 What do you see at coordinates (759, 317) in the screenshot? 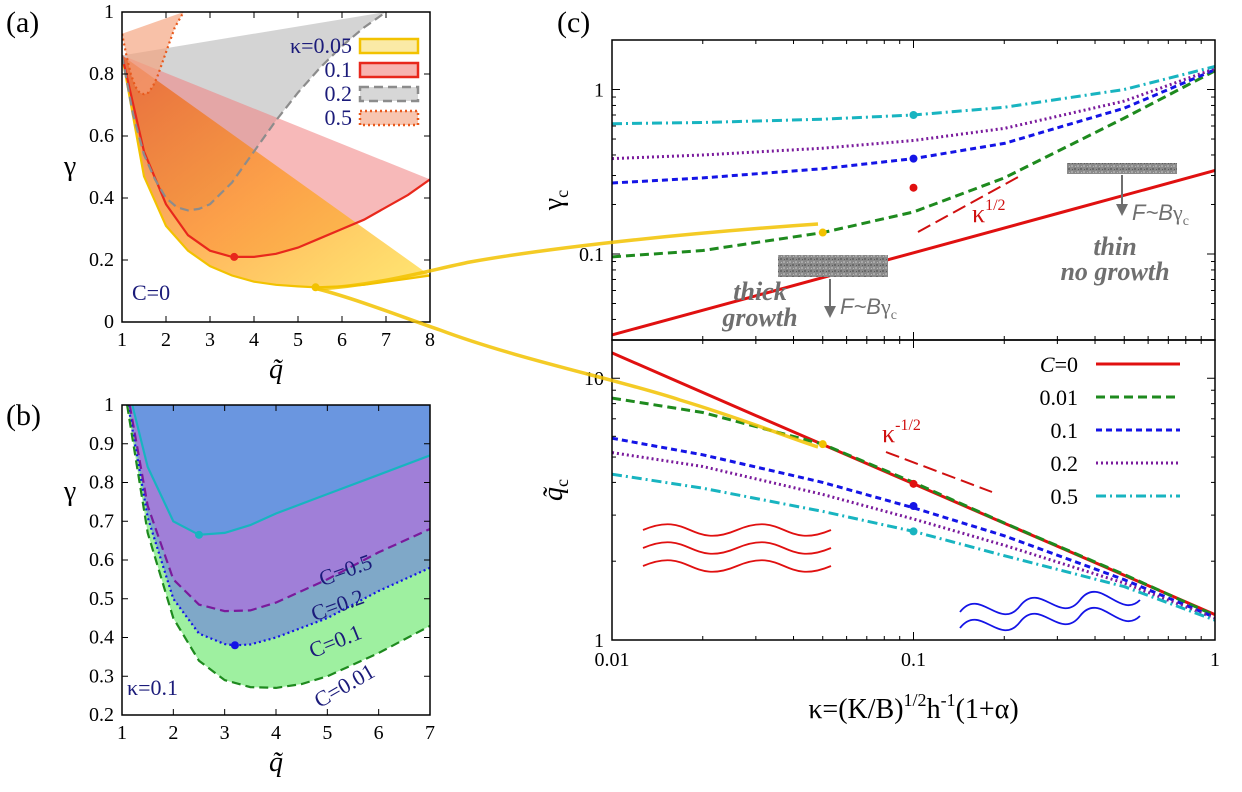
I see `growth-label: growth` at bounding box center [759, 317].